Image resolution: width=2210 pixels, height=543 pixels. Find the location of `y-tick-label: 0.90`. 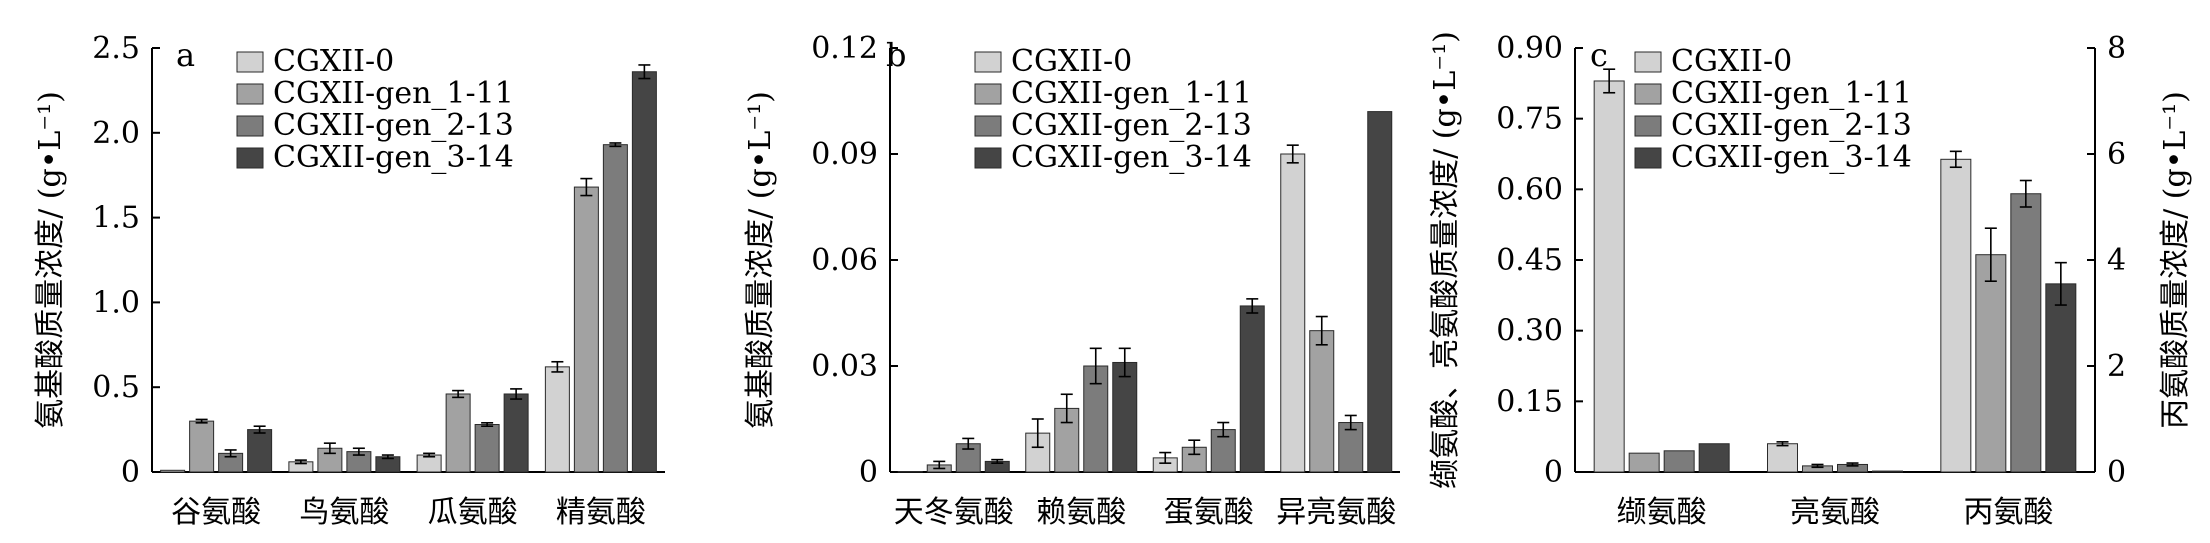

y-tick-label: 0.90 is located at coordinates (1529, 48).